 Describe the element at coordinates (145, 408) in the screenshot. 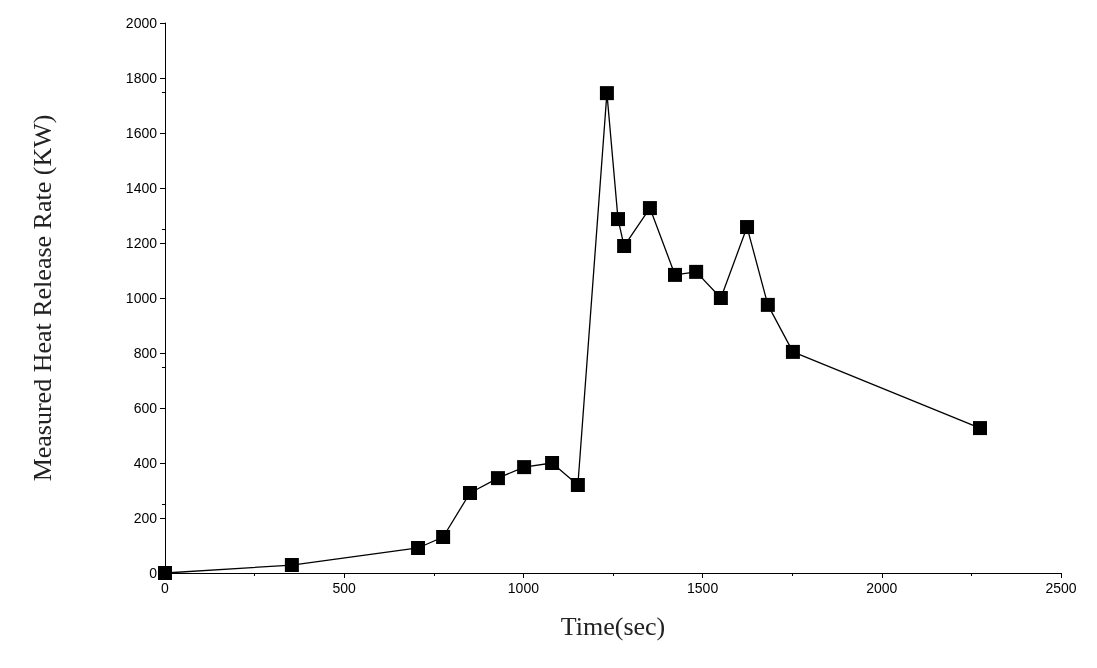

I see `y-tick-label: 600` at that location.